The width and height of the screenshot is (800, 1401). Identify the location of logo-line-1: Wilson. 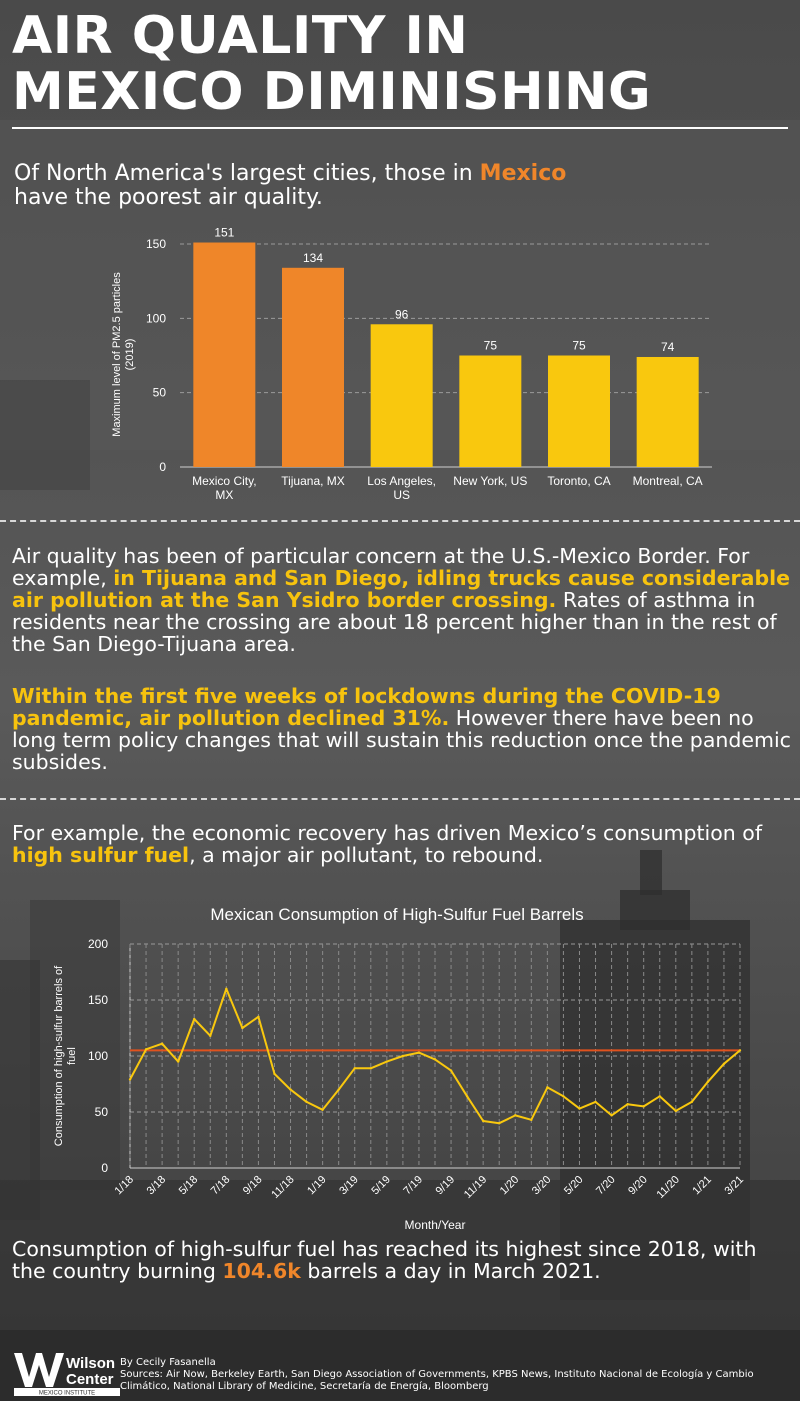
(90, 1363).